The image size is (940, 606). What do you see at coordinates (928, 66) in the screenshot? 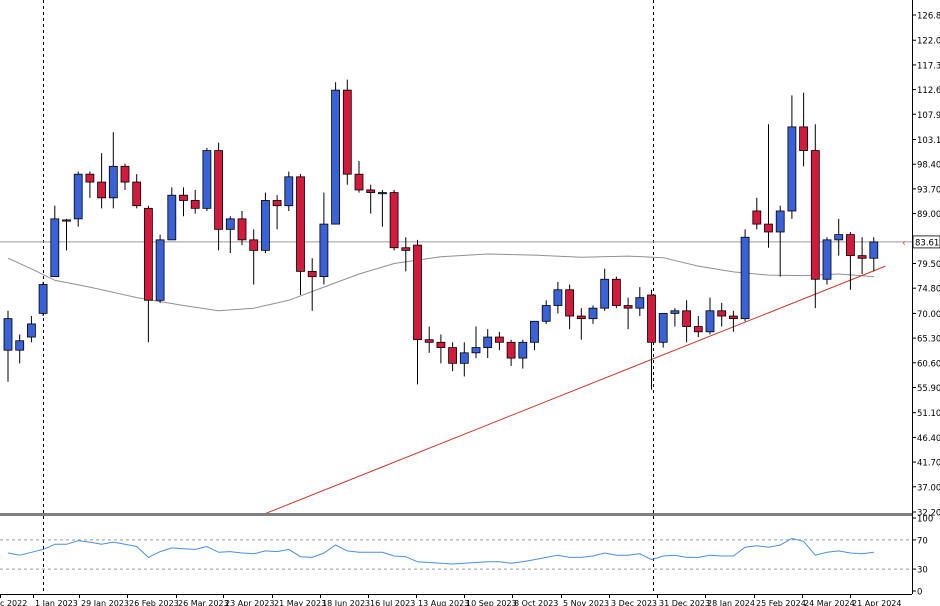
I see `price-tick-label: 117.30` at bounding box center [928, 66].